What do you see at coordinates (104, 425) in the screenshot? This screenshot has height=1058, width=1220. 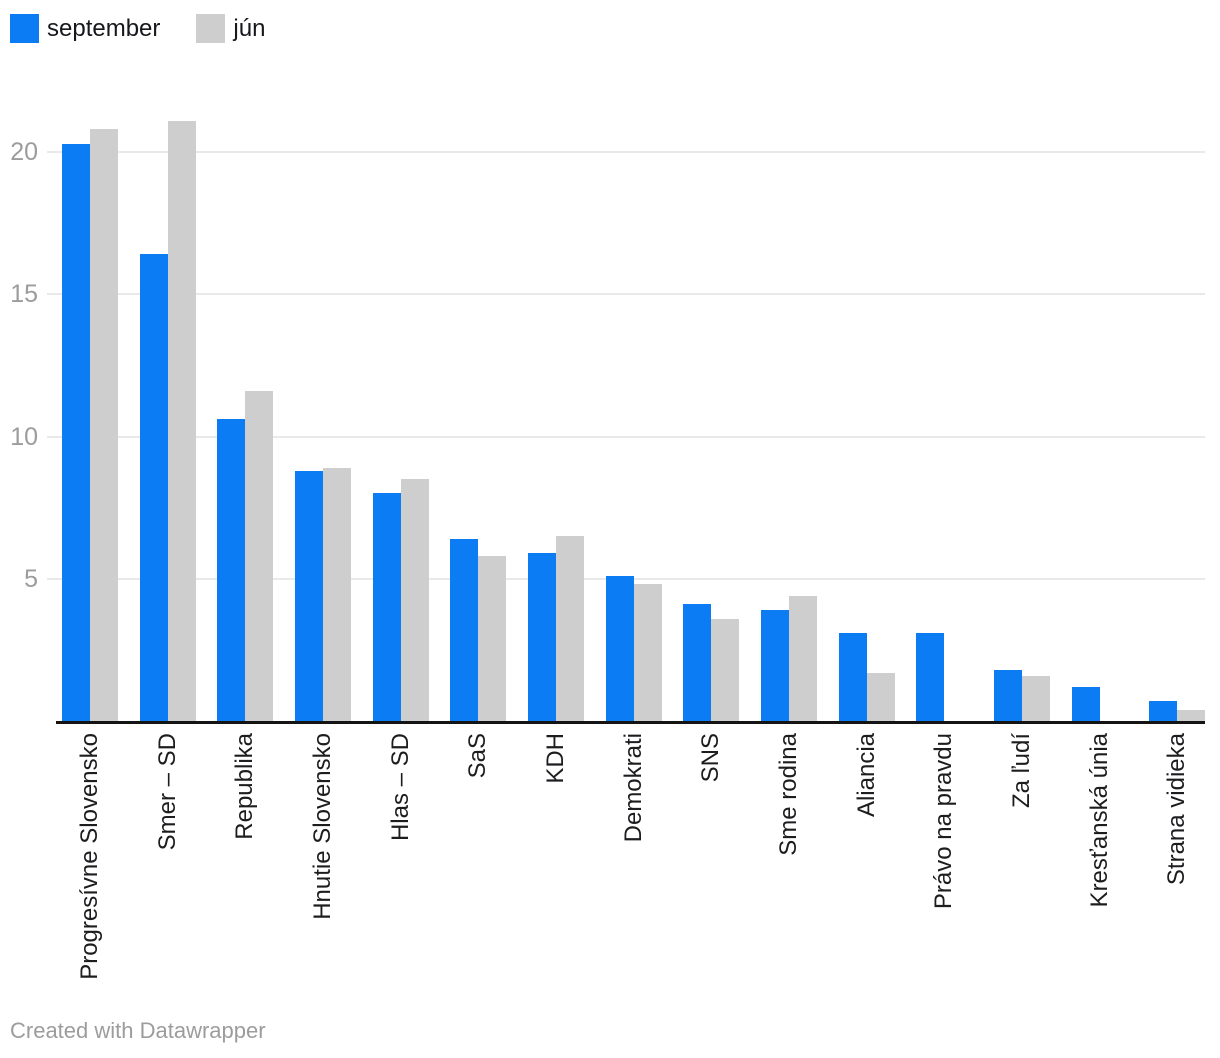 I see `bar-jún-0` at bounding box center [104, 425].